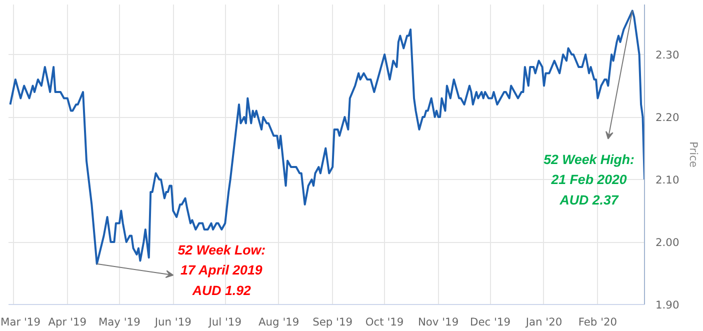 The image size is (703, 331). I want to click on x-tick-label: Nov '19, so click(438, 322).